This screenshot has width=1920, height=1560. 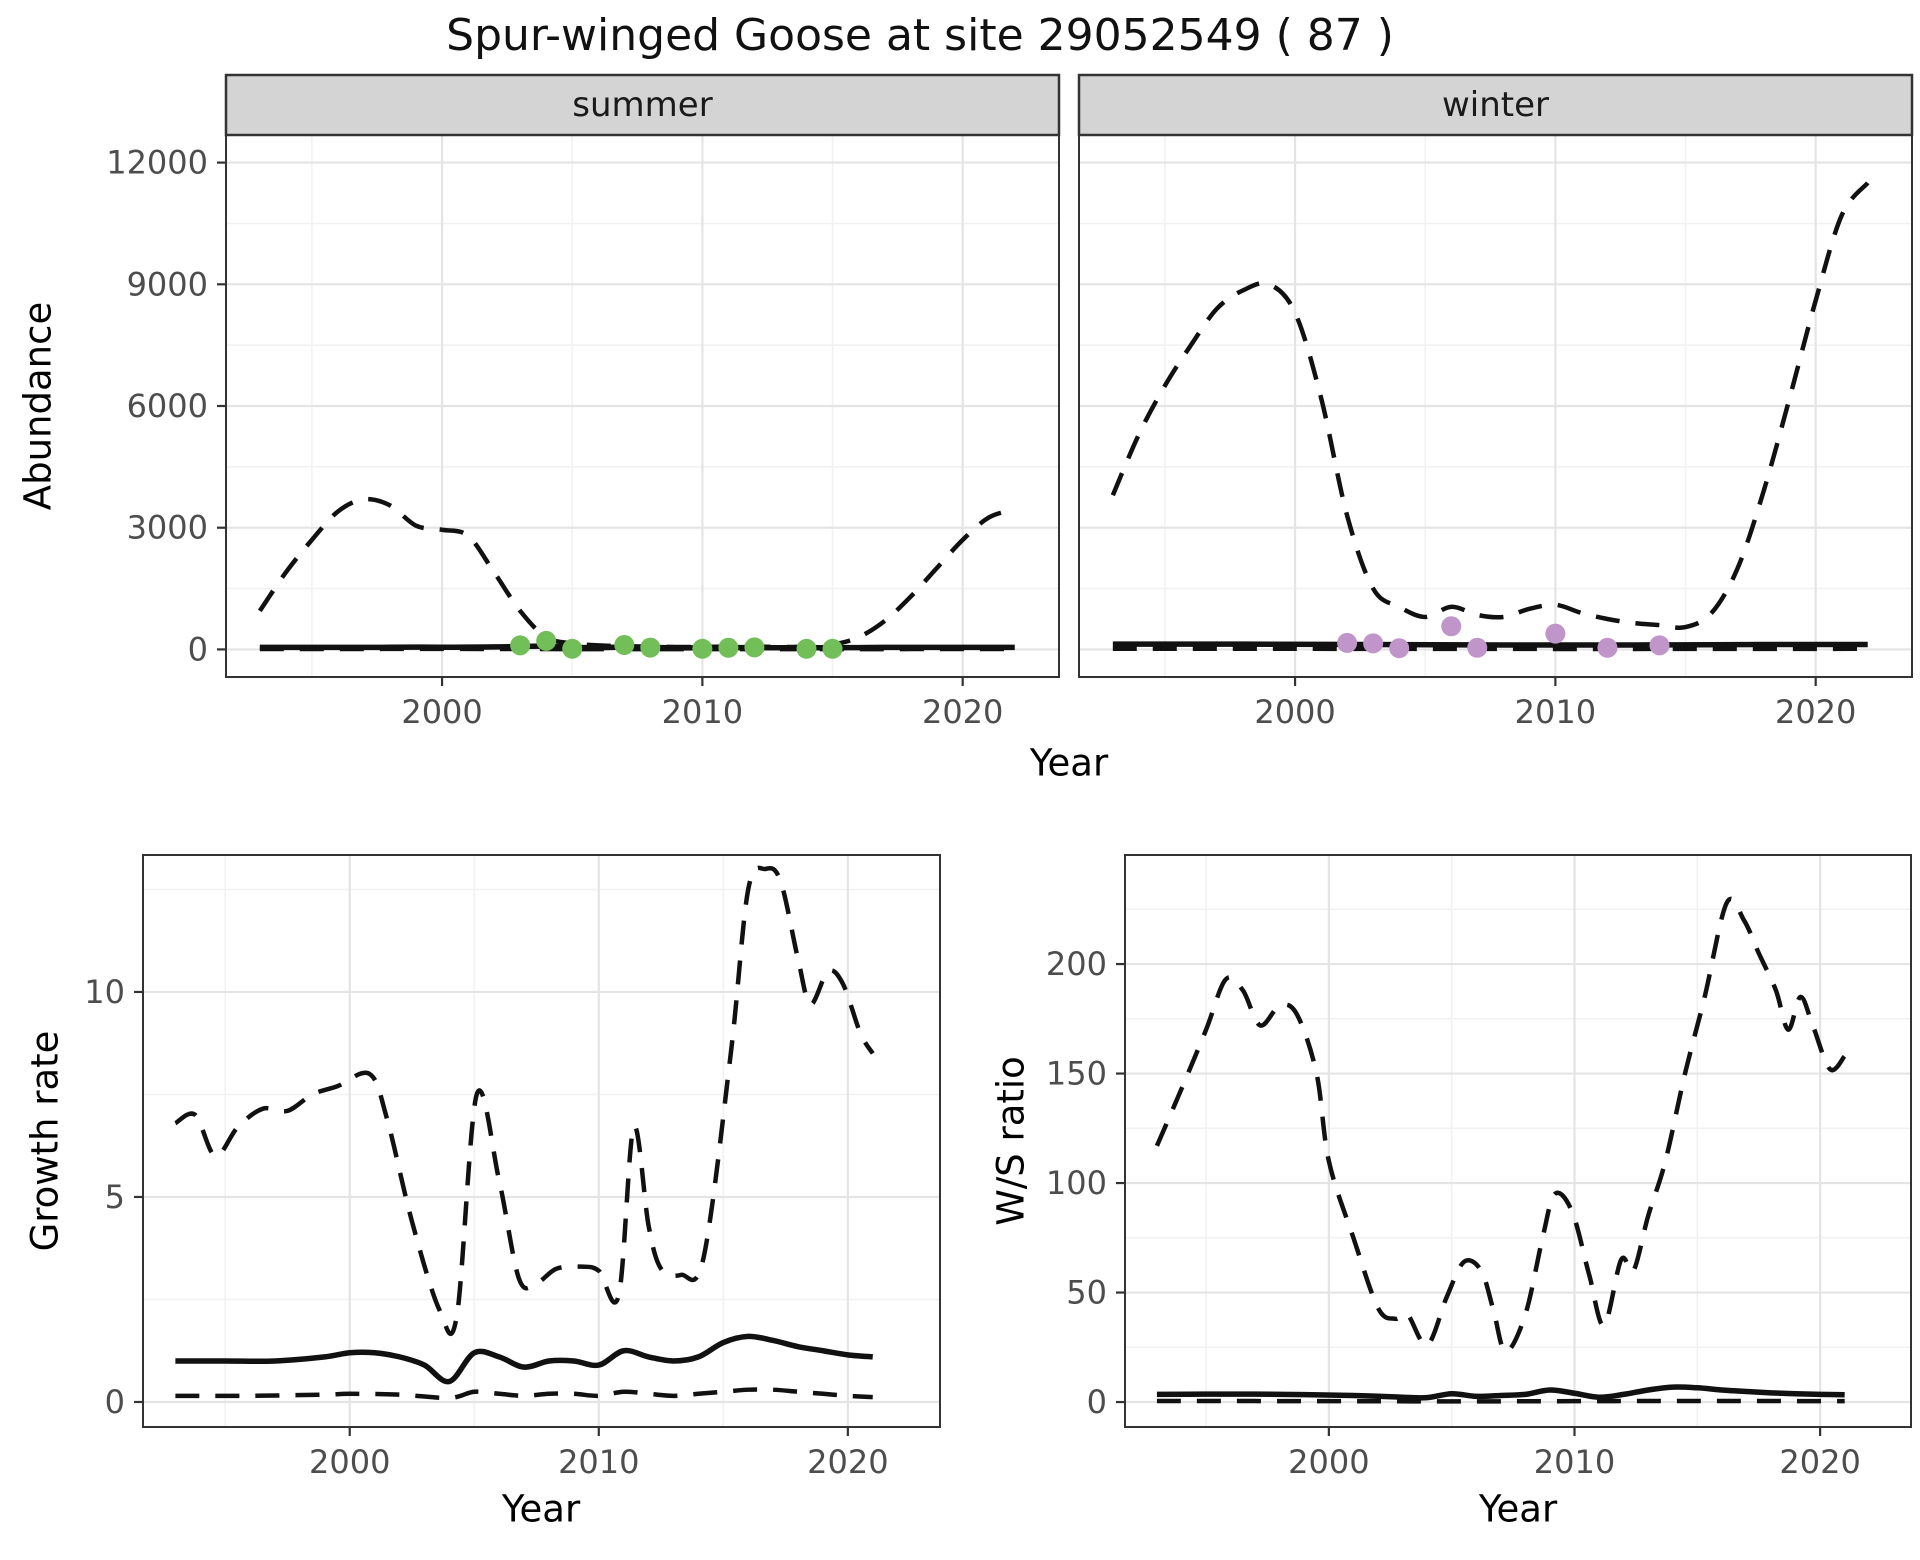 What do you see at coordinates (524, 1394) in the screenshot?
I see `growth-rate-lower_ci-line` at bounding box center [524, 1394].